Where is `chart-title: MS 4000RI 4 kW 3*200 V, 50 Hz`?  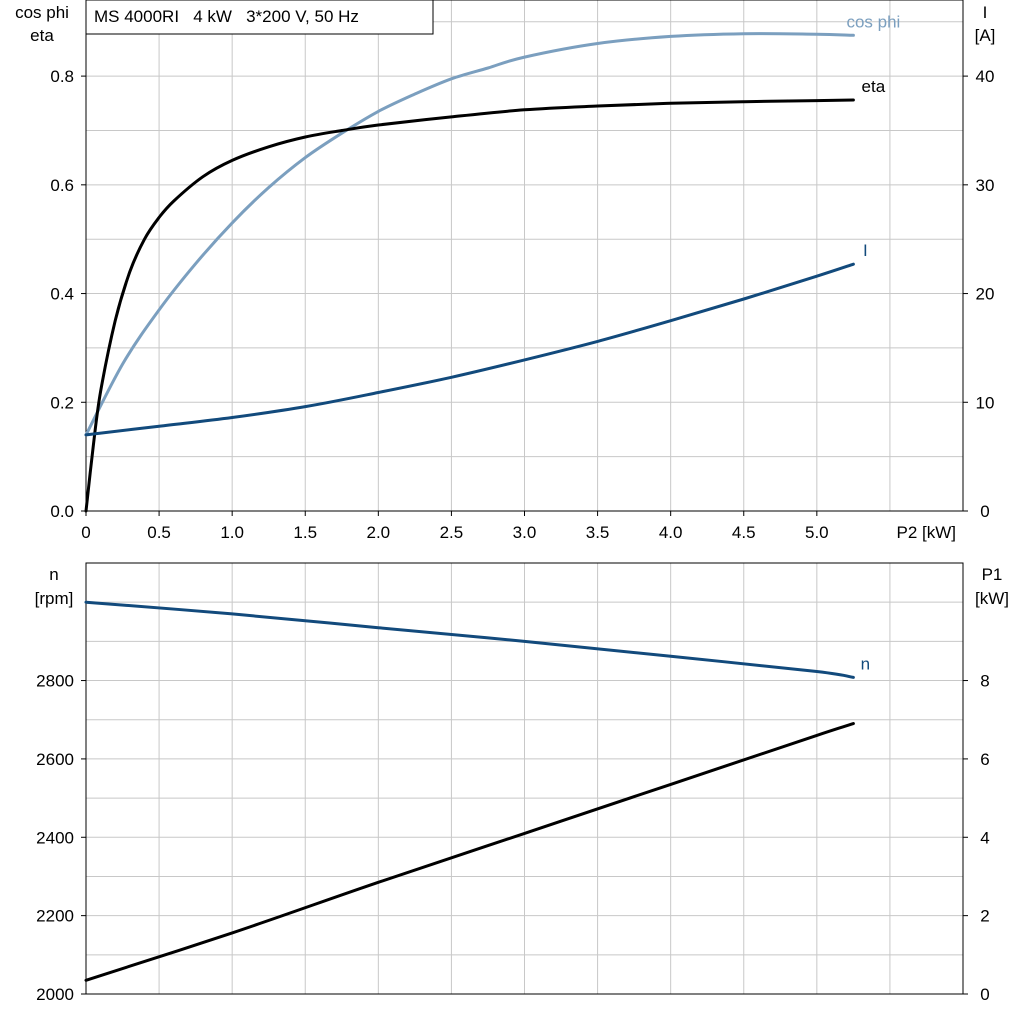 chart-title: MS 4000RI 4 kW 3*200 V, 50 Hz is located at coordinates (226, 16).